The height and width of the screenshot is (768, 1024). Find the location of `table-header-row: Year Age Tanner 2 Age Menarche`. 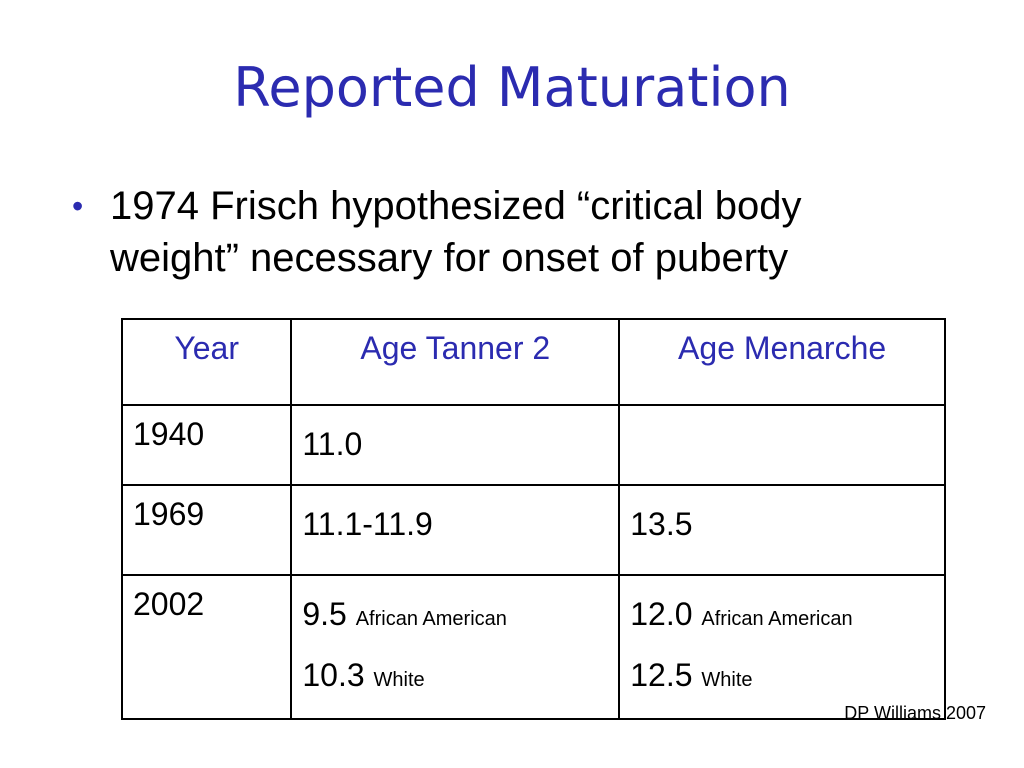

table-header-row: Year Age Tanner 2 Age Menarche is located at coordinates (533, 362).